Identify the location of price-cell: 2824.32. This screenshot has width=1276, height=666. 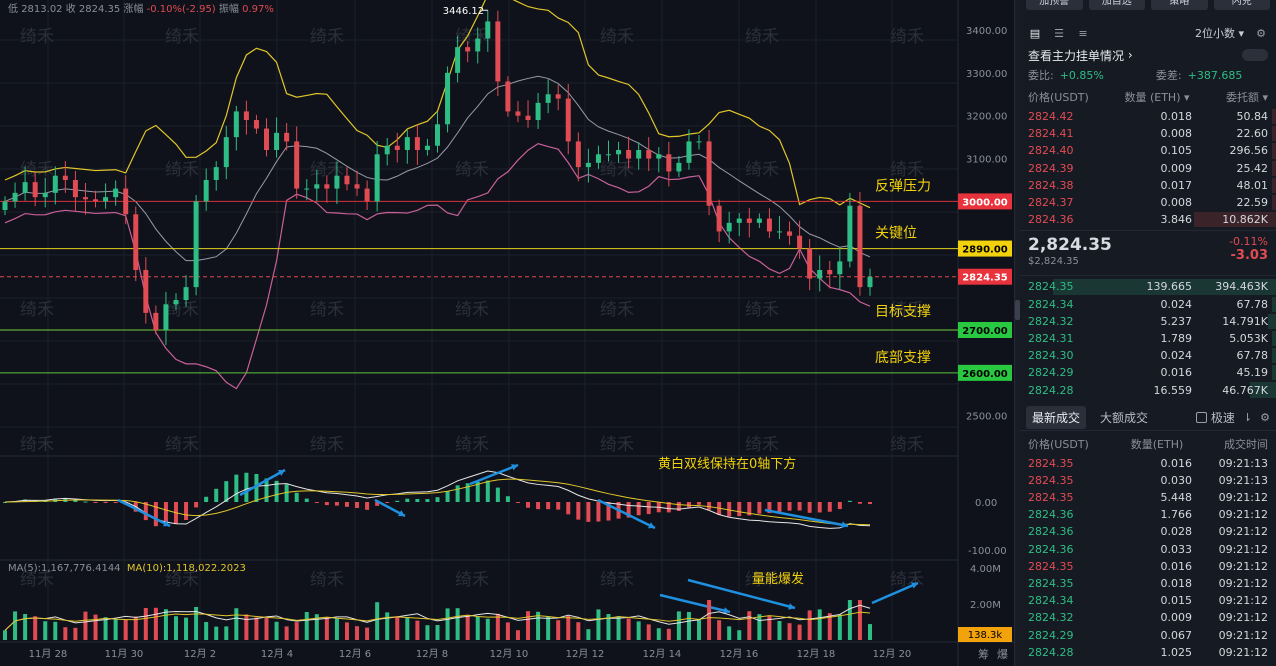
(1051, 321).